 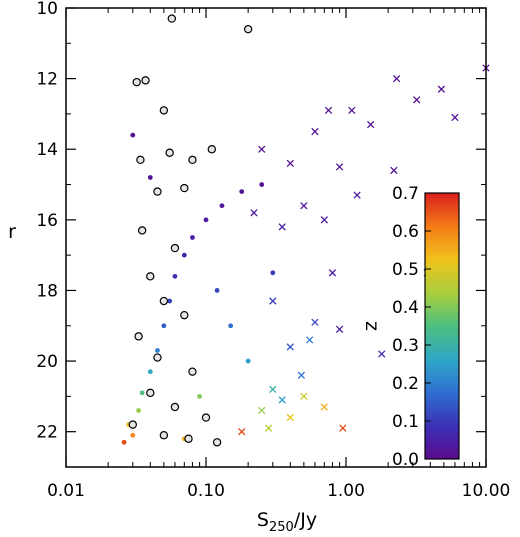 I want to click on x-tick-label: 1.00, so click(x=346, y=491).